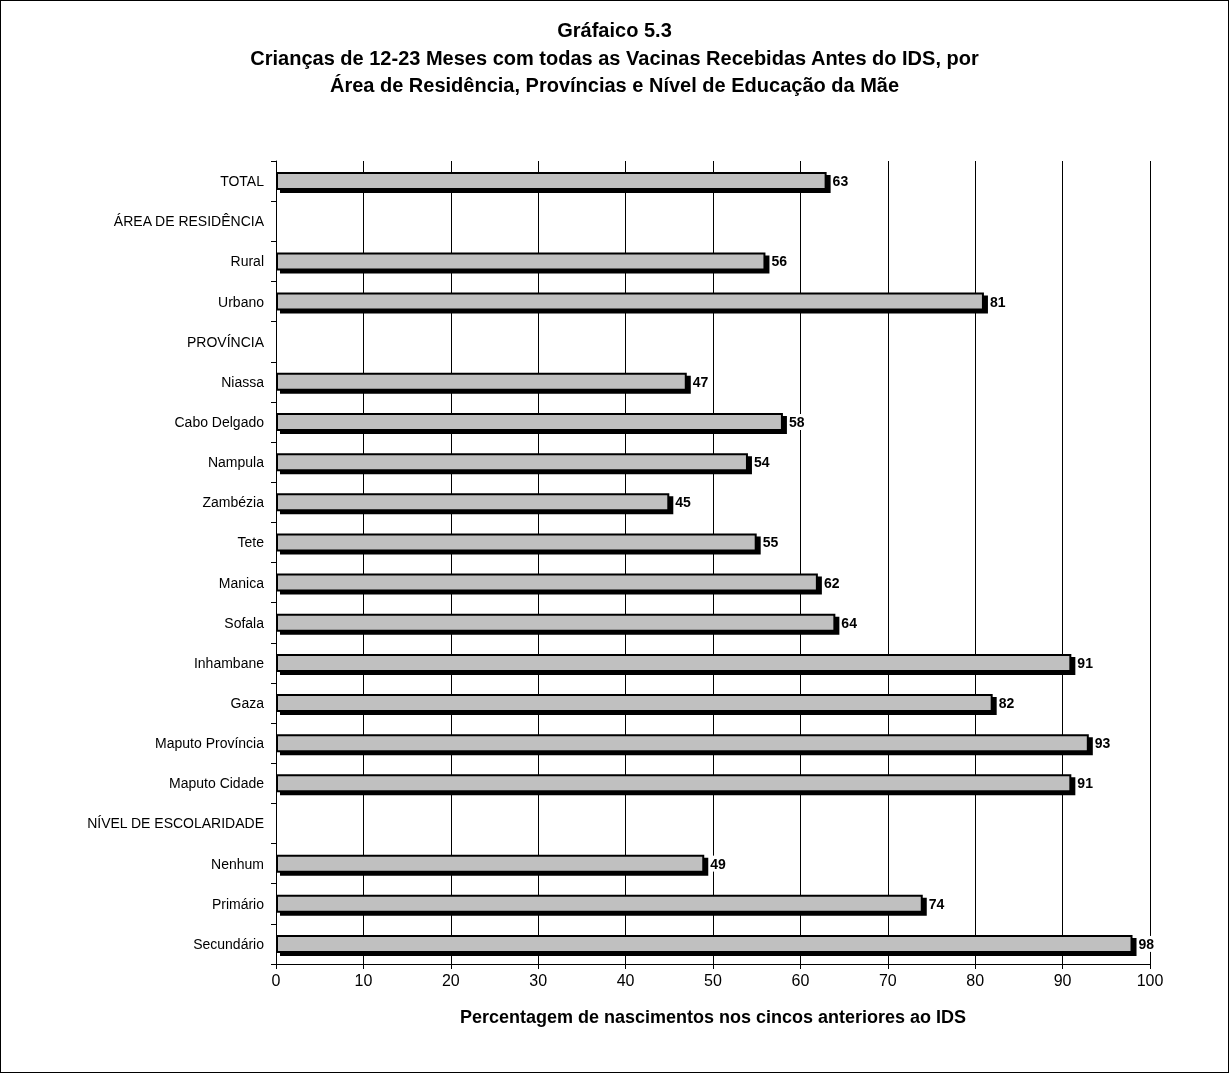  What do you see at coordinates (718, 863) in the screenshot?
I see `data-label: 49` at bounding box center [718, 863].